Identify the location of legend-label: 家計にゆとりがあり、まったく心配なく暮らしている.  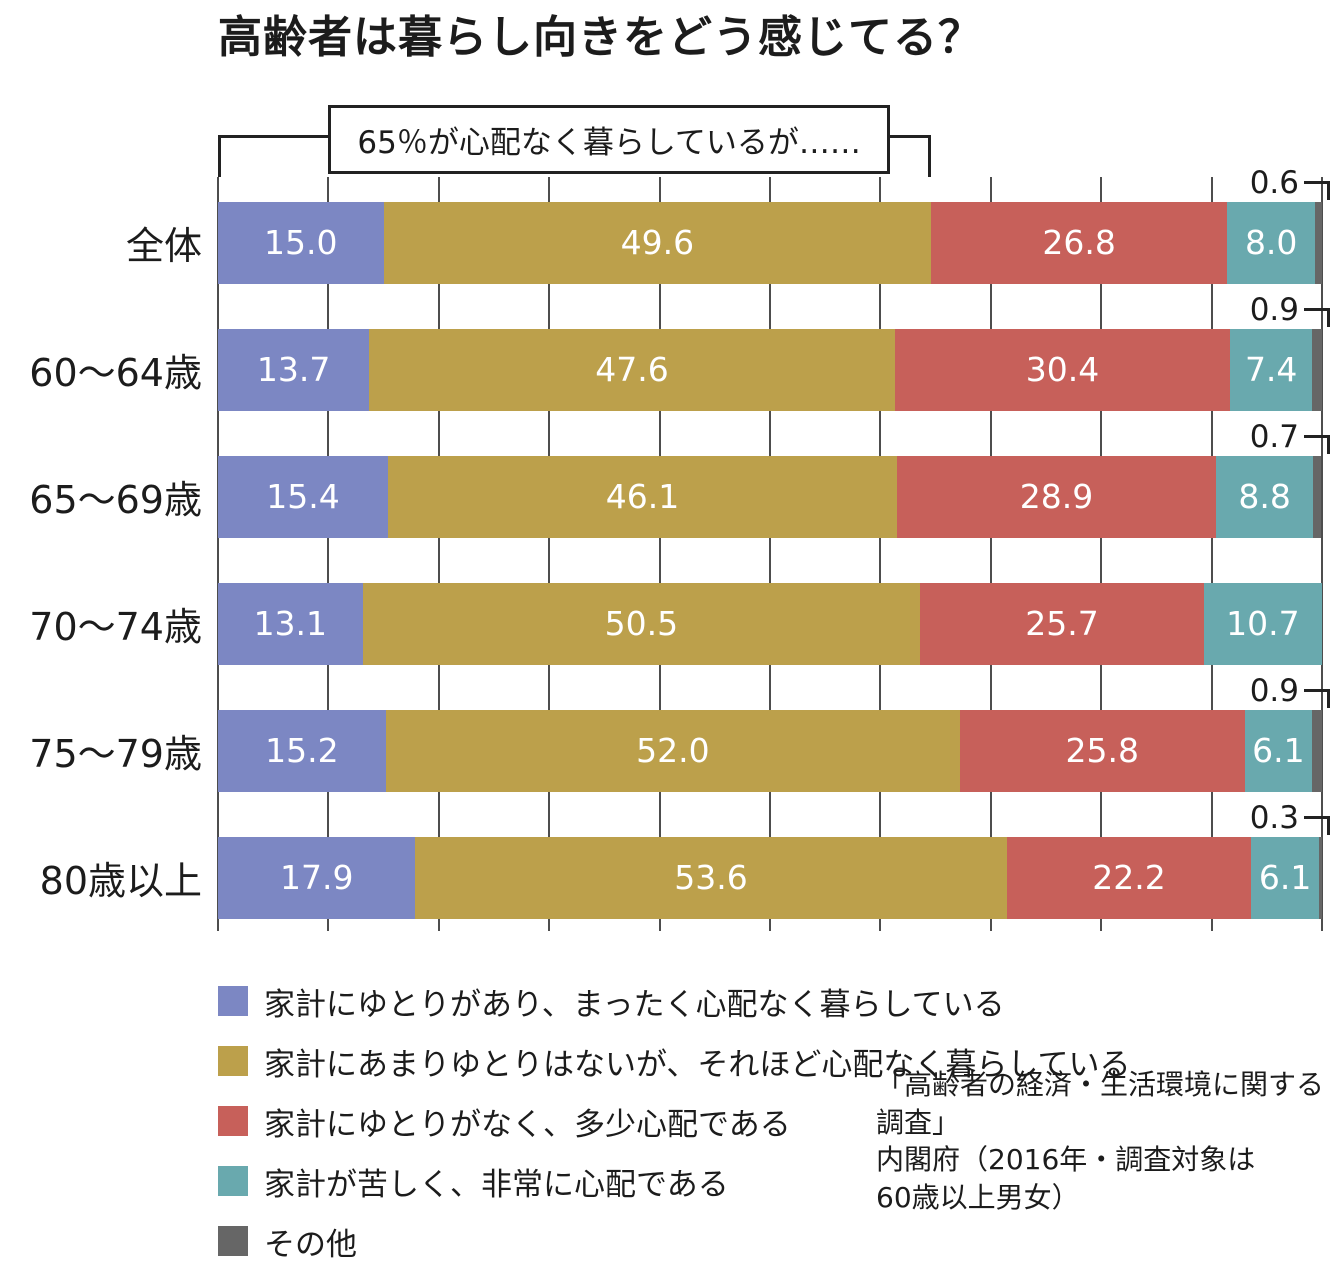
(634, 1004).